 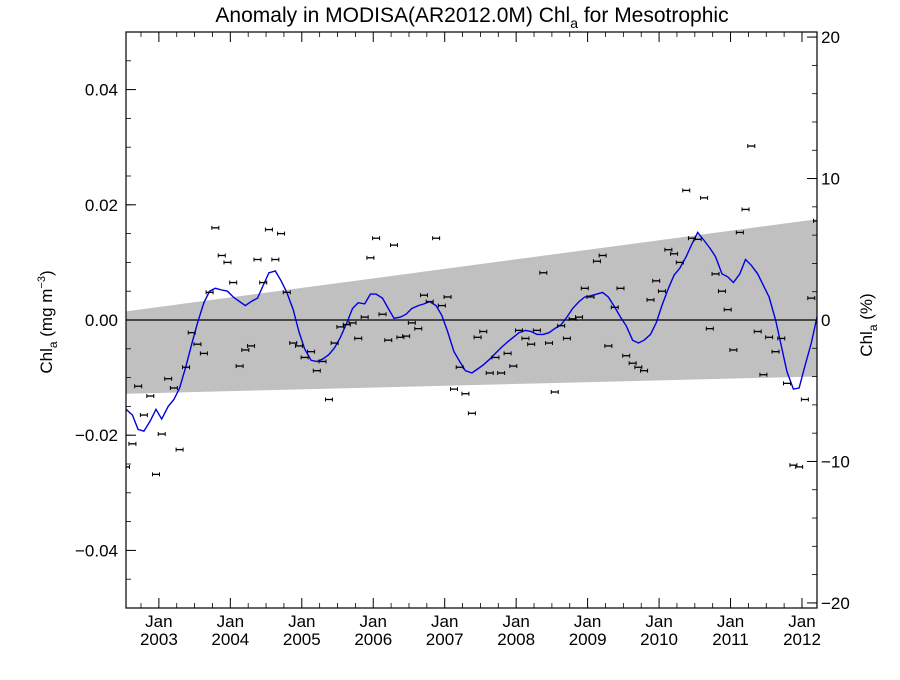 I want to click on x-tick-year-label: 2007, so click(x=445, y=639).